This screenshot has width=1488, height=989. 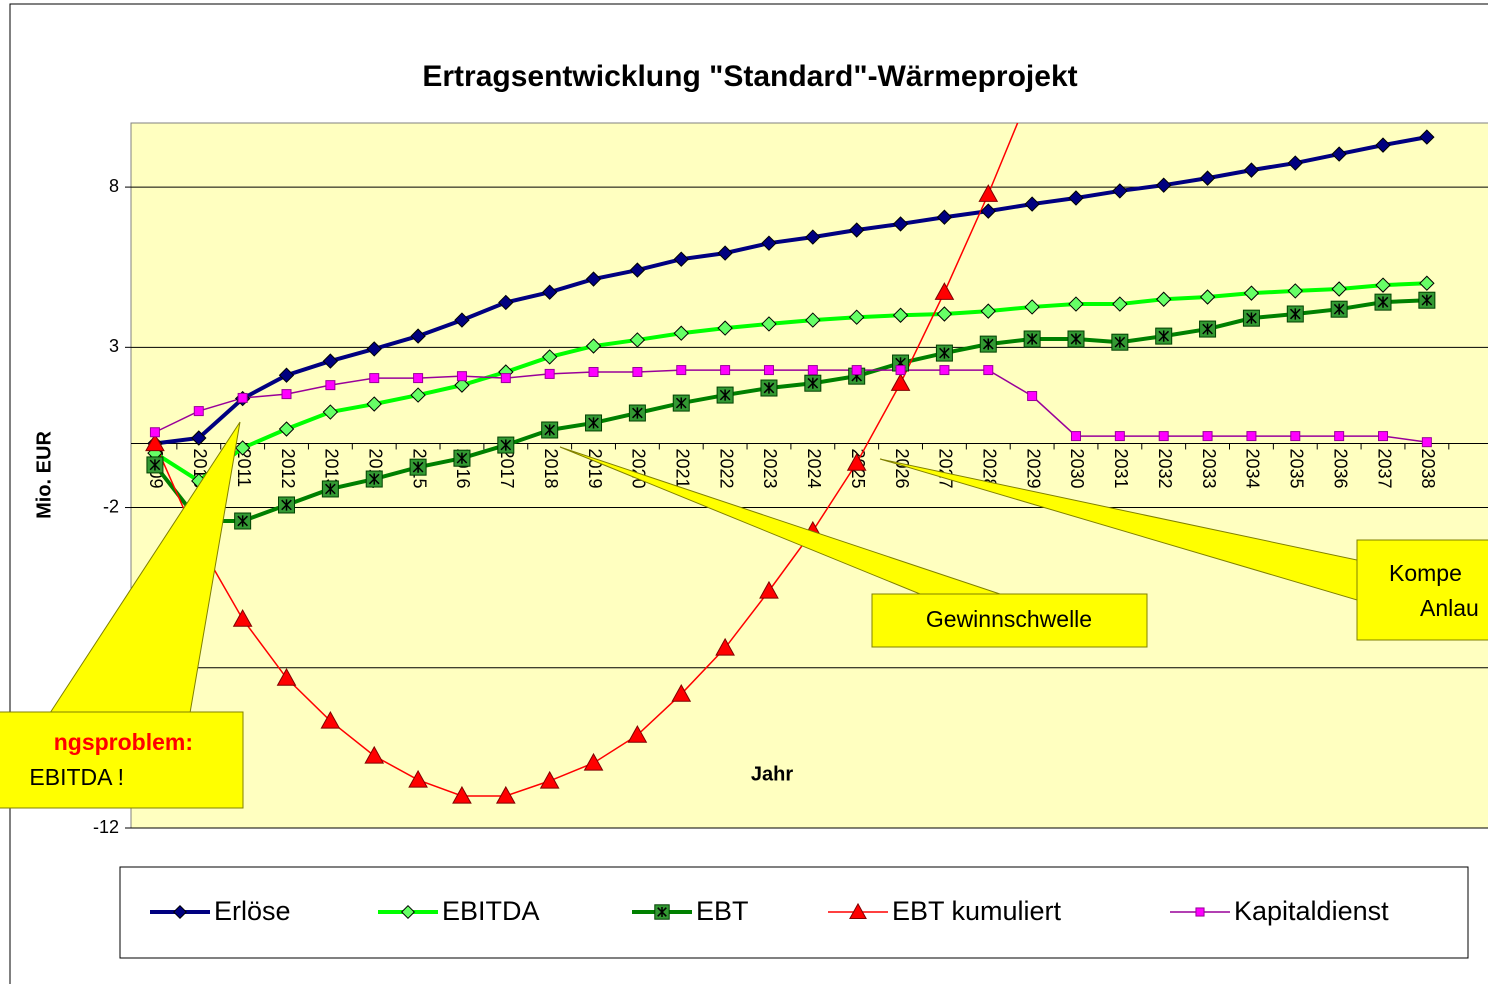 What do you see at coordinates (111, 506) in the screenshot?
I see `y-tick-label: -2` at bounding box center [111, 506].